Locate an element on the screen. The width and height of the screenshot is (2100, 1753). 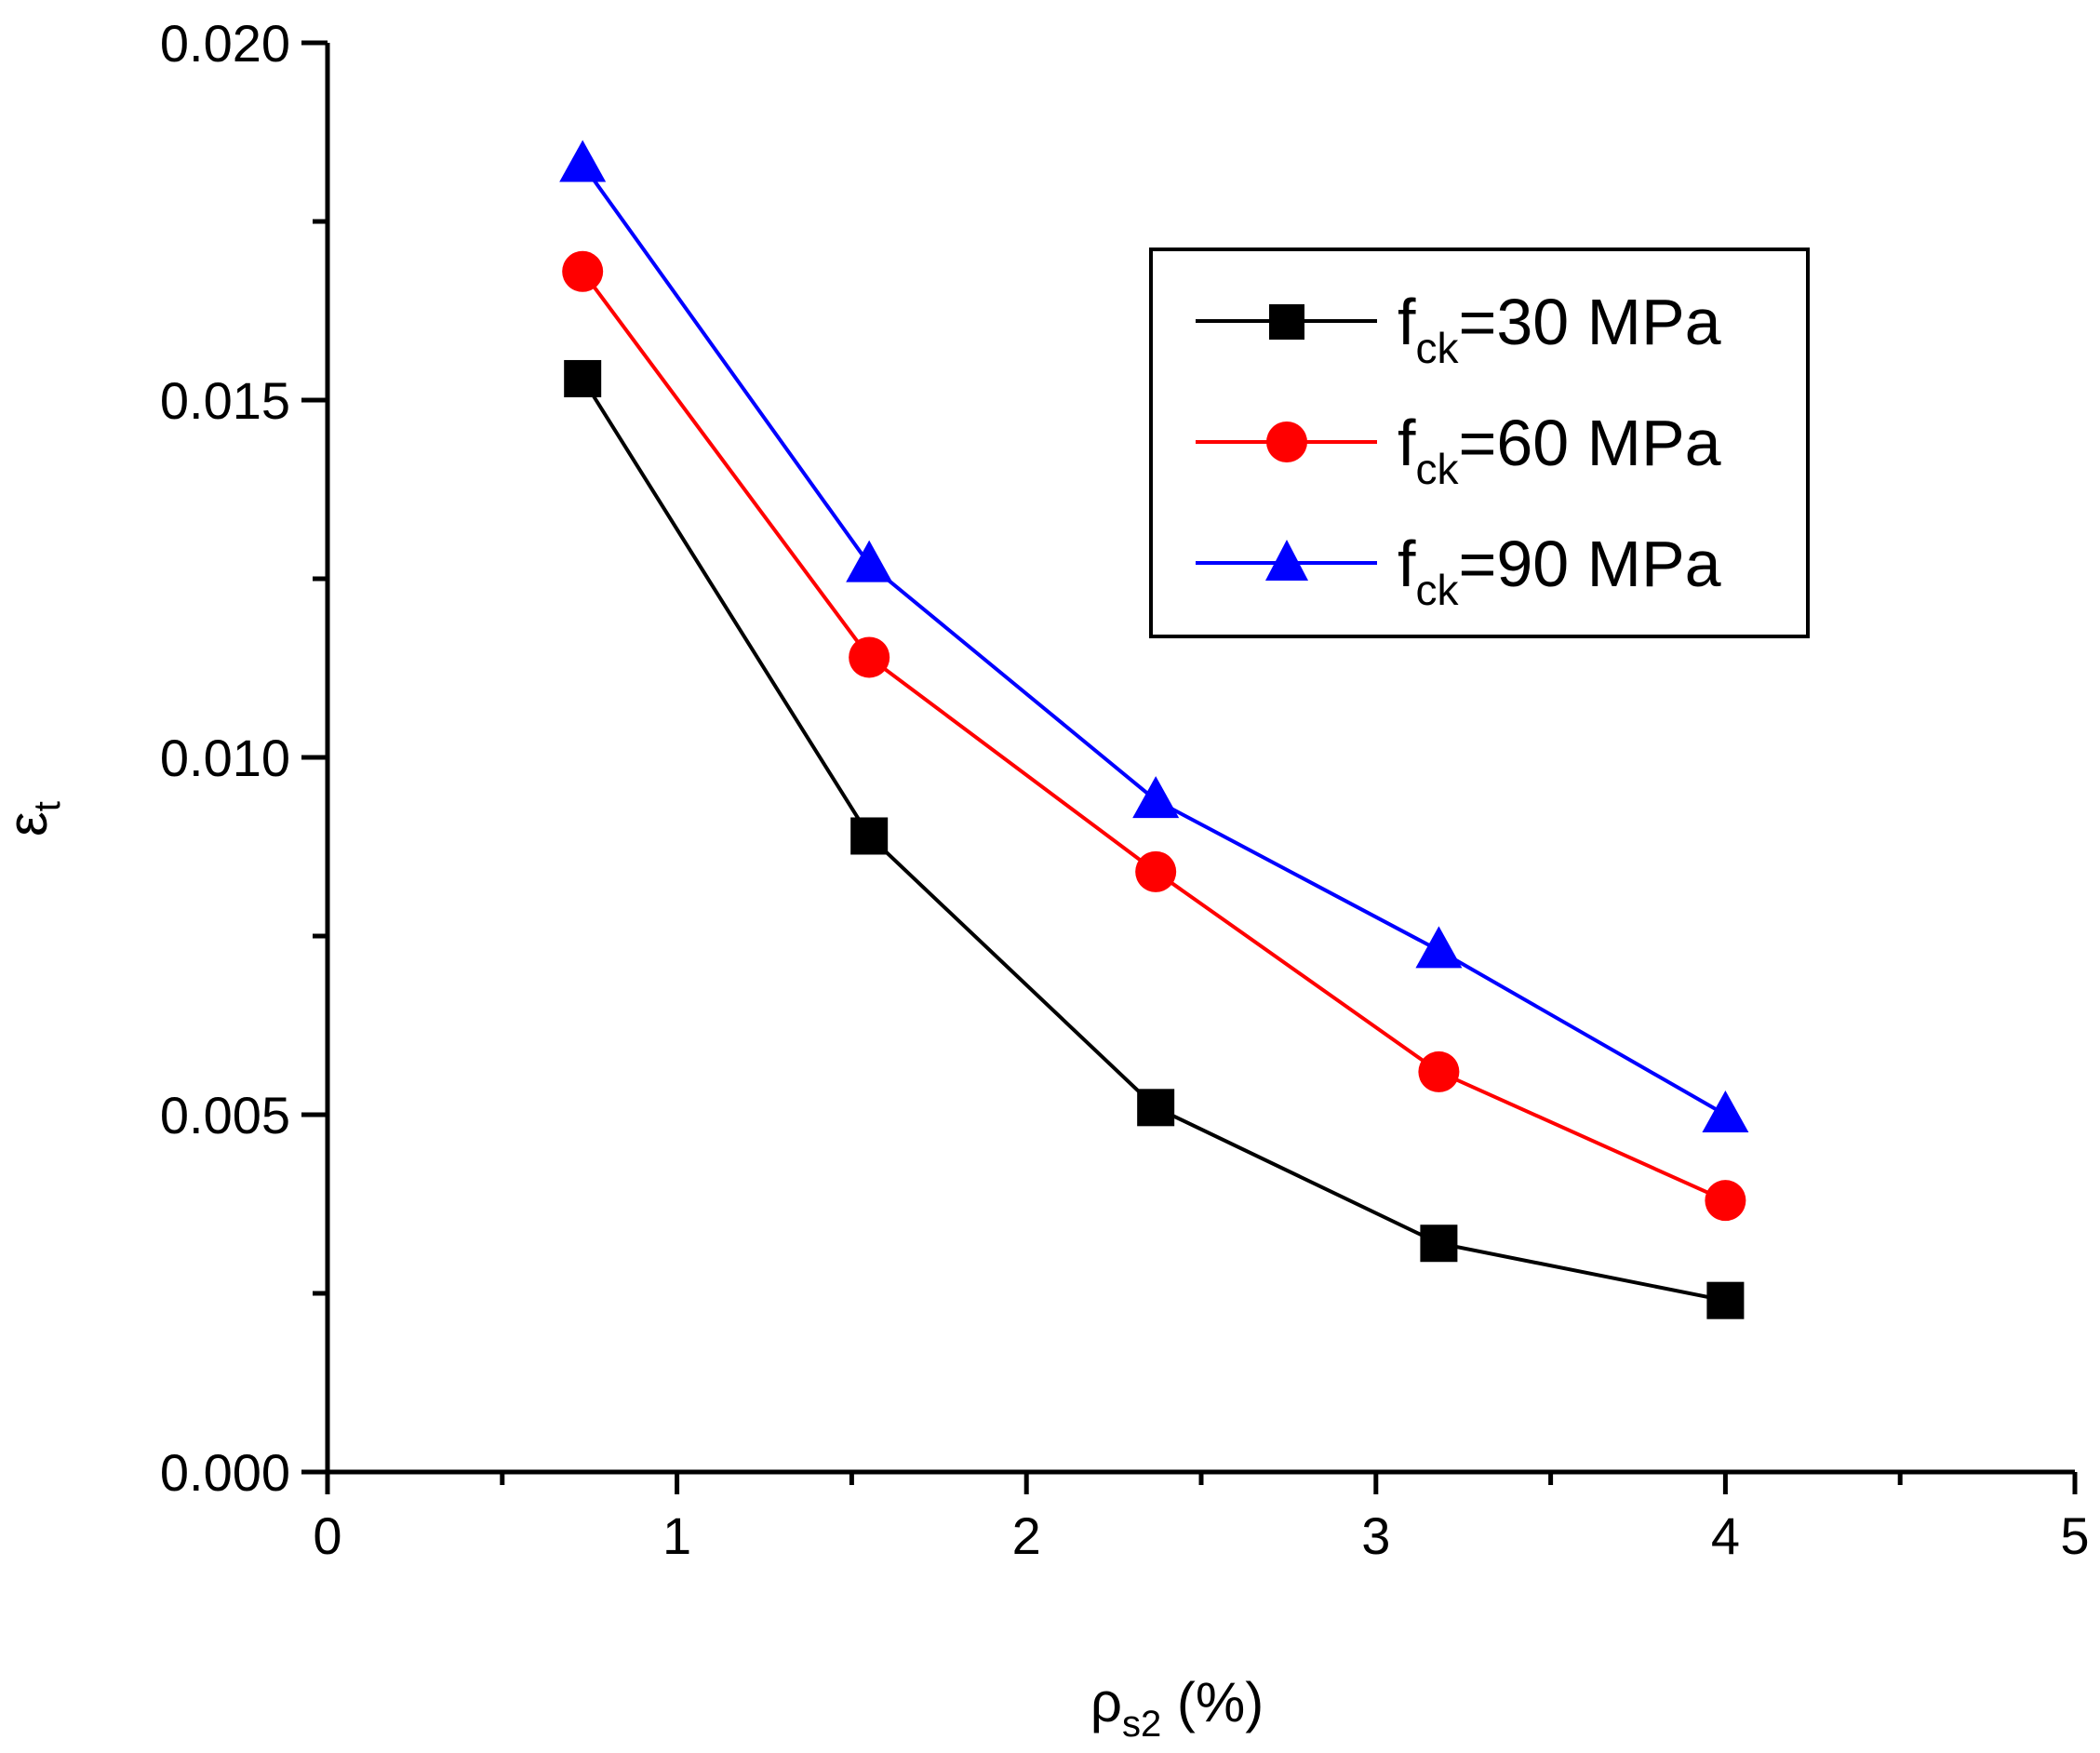
legend-label-3: fck=90 MPa is located at coordinates (1560, 571).